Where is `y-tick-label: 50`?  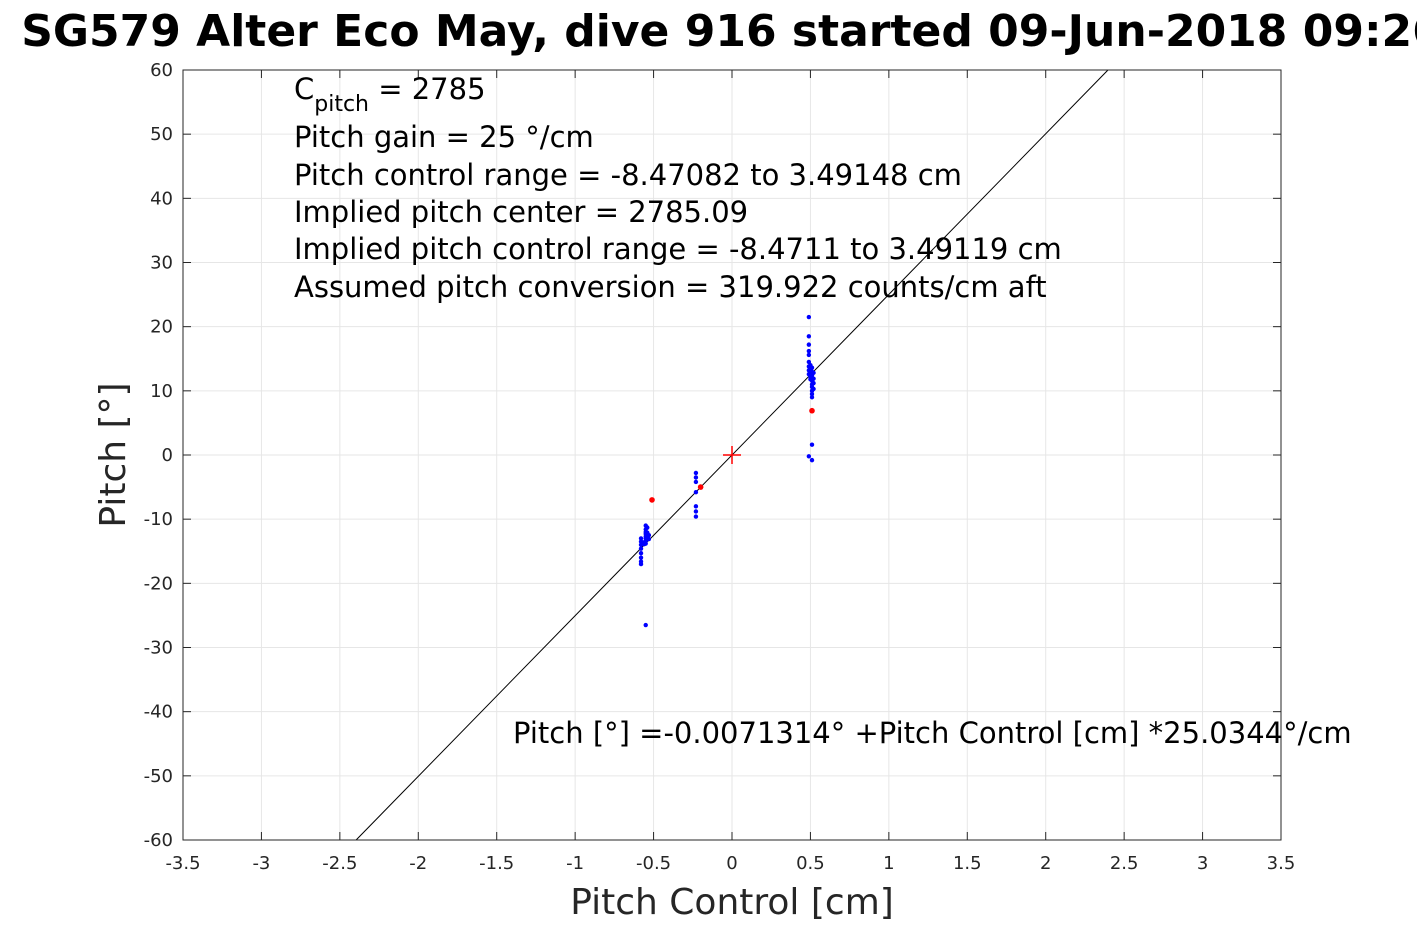 y-tick-label: 50 is located at coordinates (161, 134).